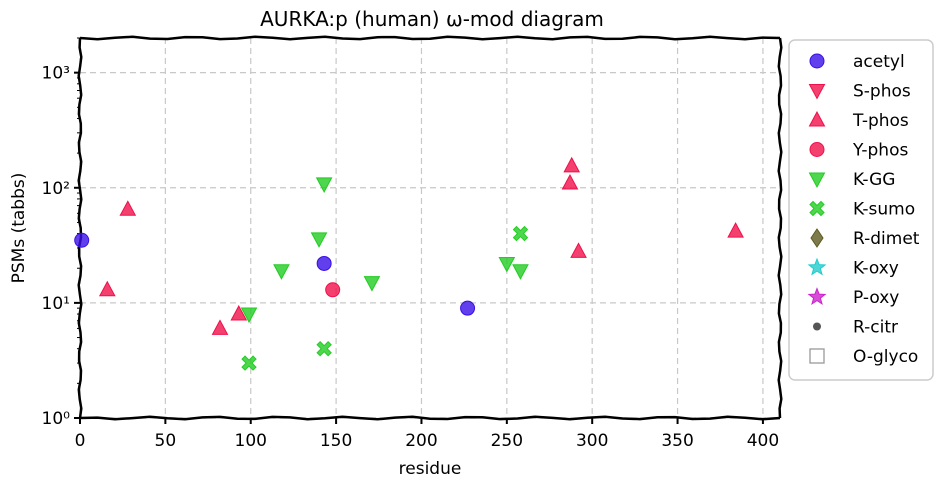 The height and width of the screenshot is (496, 941). What do you see at coordinates (886, 239) in the screenshot?
I see `legend-label: R-dimet` at bounding box center [886, 239].